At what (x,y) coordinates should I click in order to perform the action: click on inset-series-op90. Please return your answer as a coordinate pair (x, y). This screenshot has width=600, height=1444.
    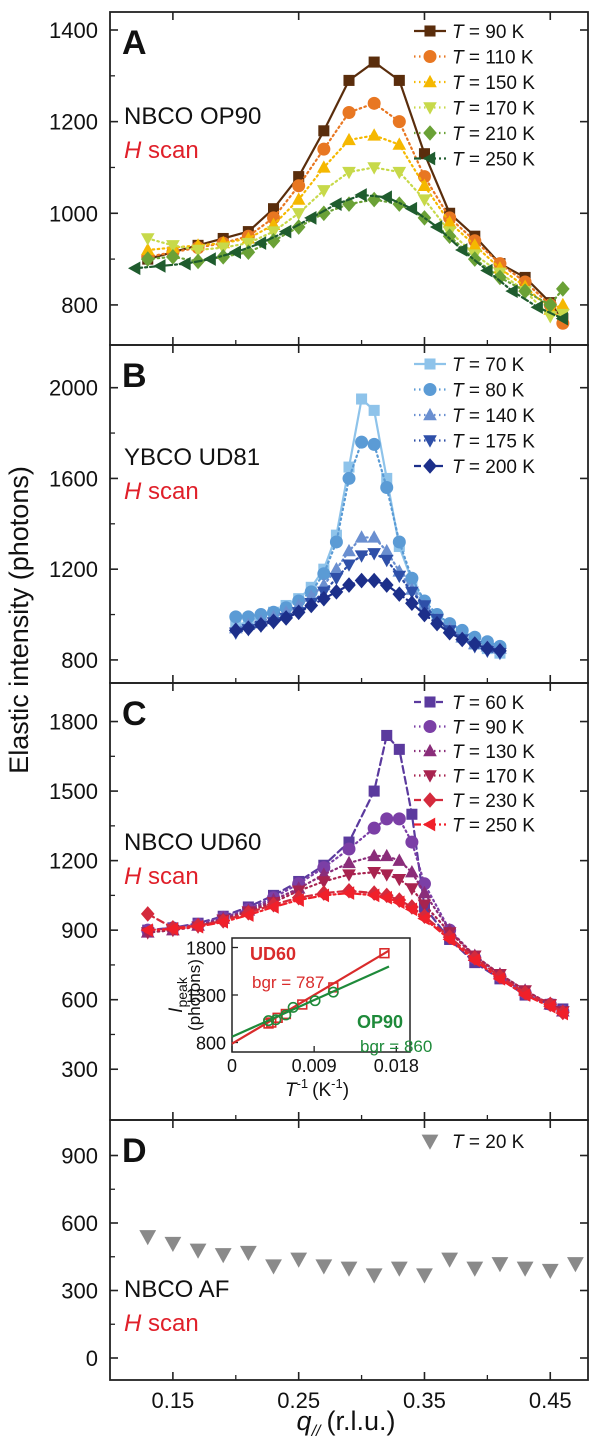
    Looking at the image, I should click on (310, 1001).